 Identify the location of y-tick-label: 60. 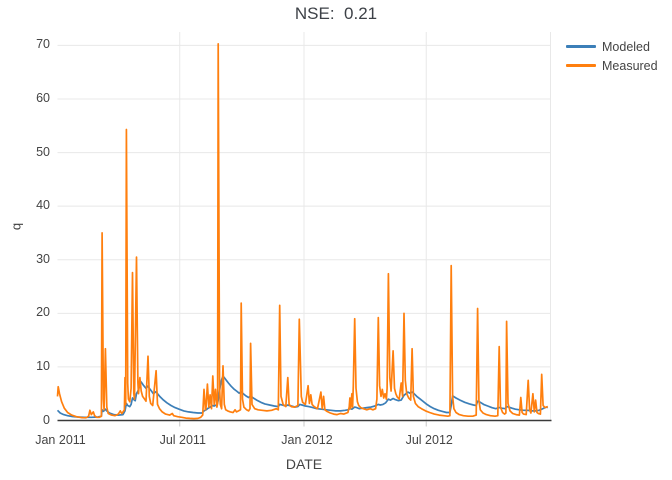
(43, 97).